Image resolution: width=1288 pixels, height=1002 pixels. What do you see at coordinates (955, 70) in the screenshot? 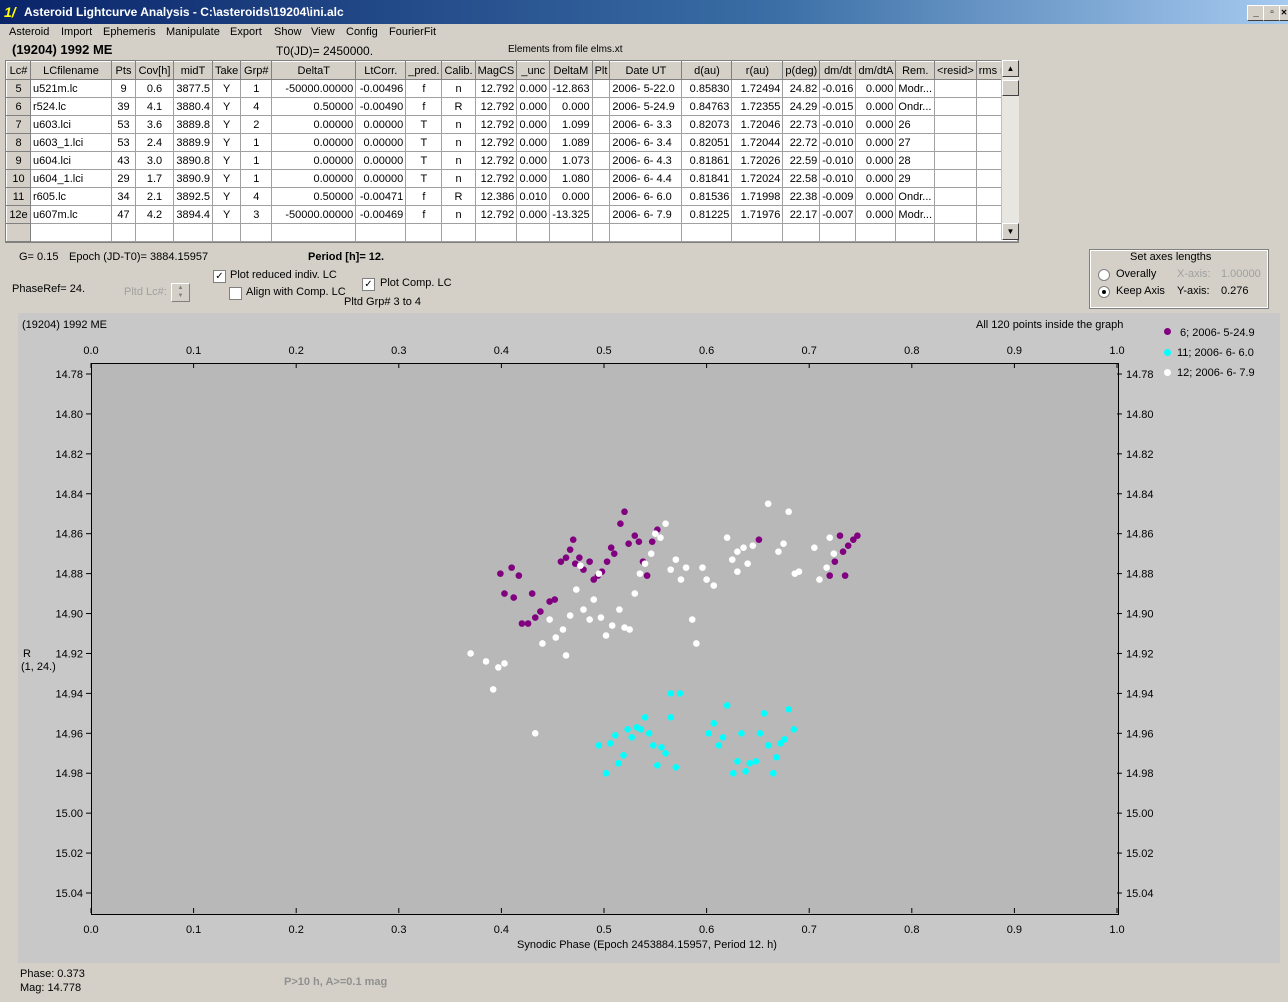
I see `column-header: <resid>` at bounding box center [955, 70].